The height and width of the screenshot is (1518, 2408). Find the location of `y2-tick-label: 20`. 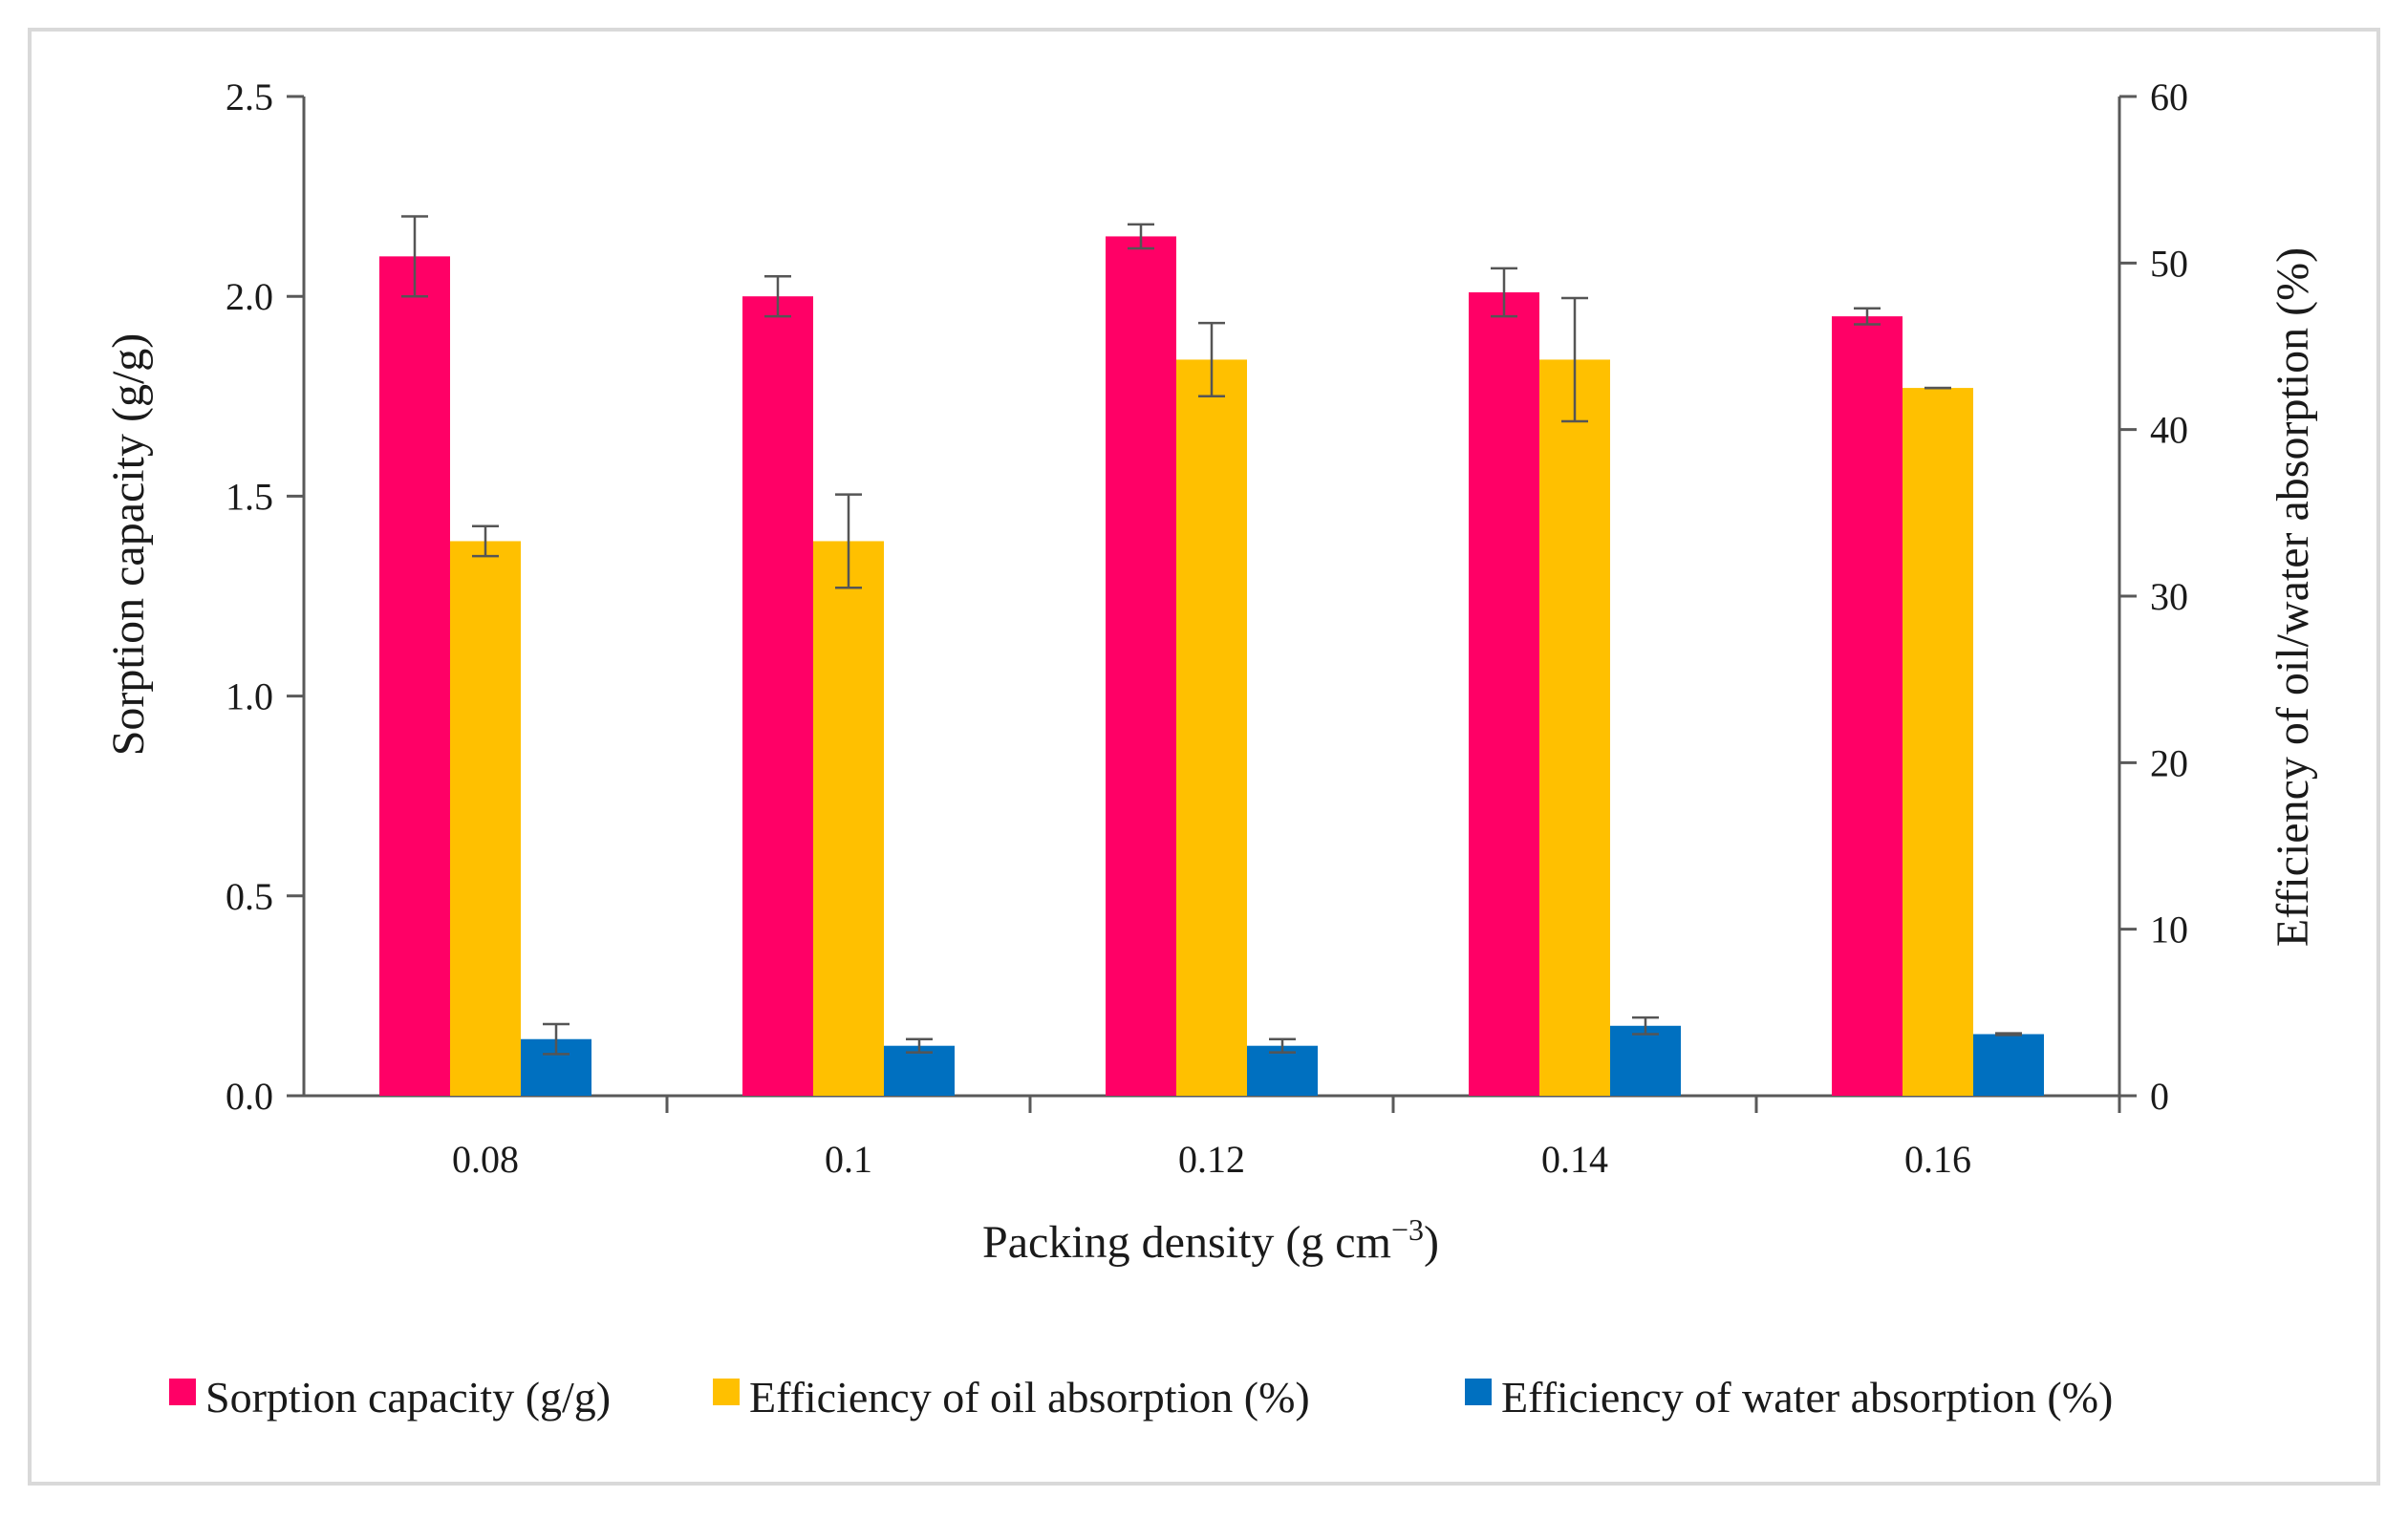

y2-tick-label: 20 is located at coordinates (2169, 762).